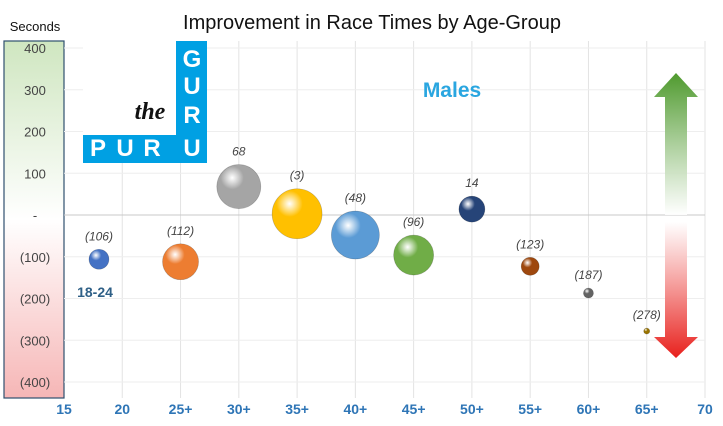  I want to click on logo-letter-r1: R, so click(191, 115).